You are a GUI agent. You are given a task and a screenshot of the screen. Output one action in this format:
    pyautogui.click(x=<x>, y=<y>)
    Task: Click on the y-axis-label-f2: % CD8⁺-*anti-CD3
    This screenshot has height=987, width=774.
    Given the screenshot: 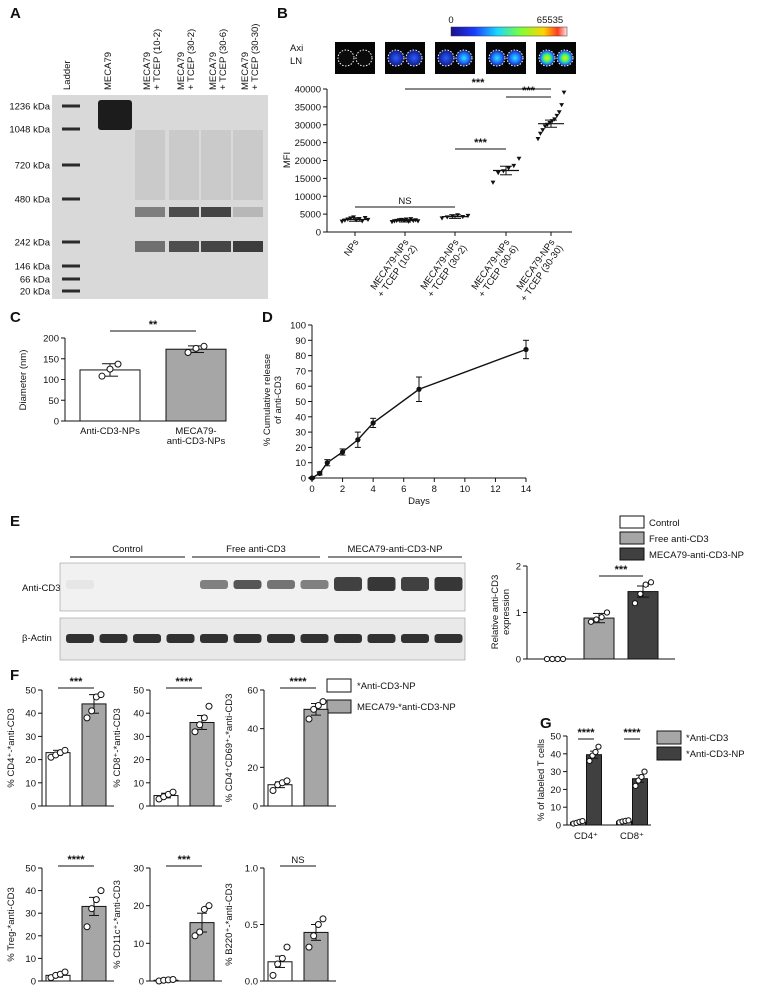 What is the action you would take?
    pyautogui.click(x=117, y=747)
    